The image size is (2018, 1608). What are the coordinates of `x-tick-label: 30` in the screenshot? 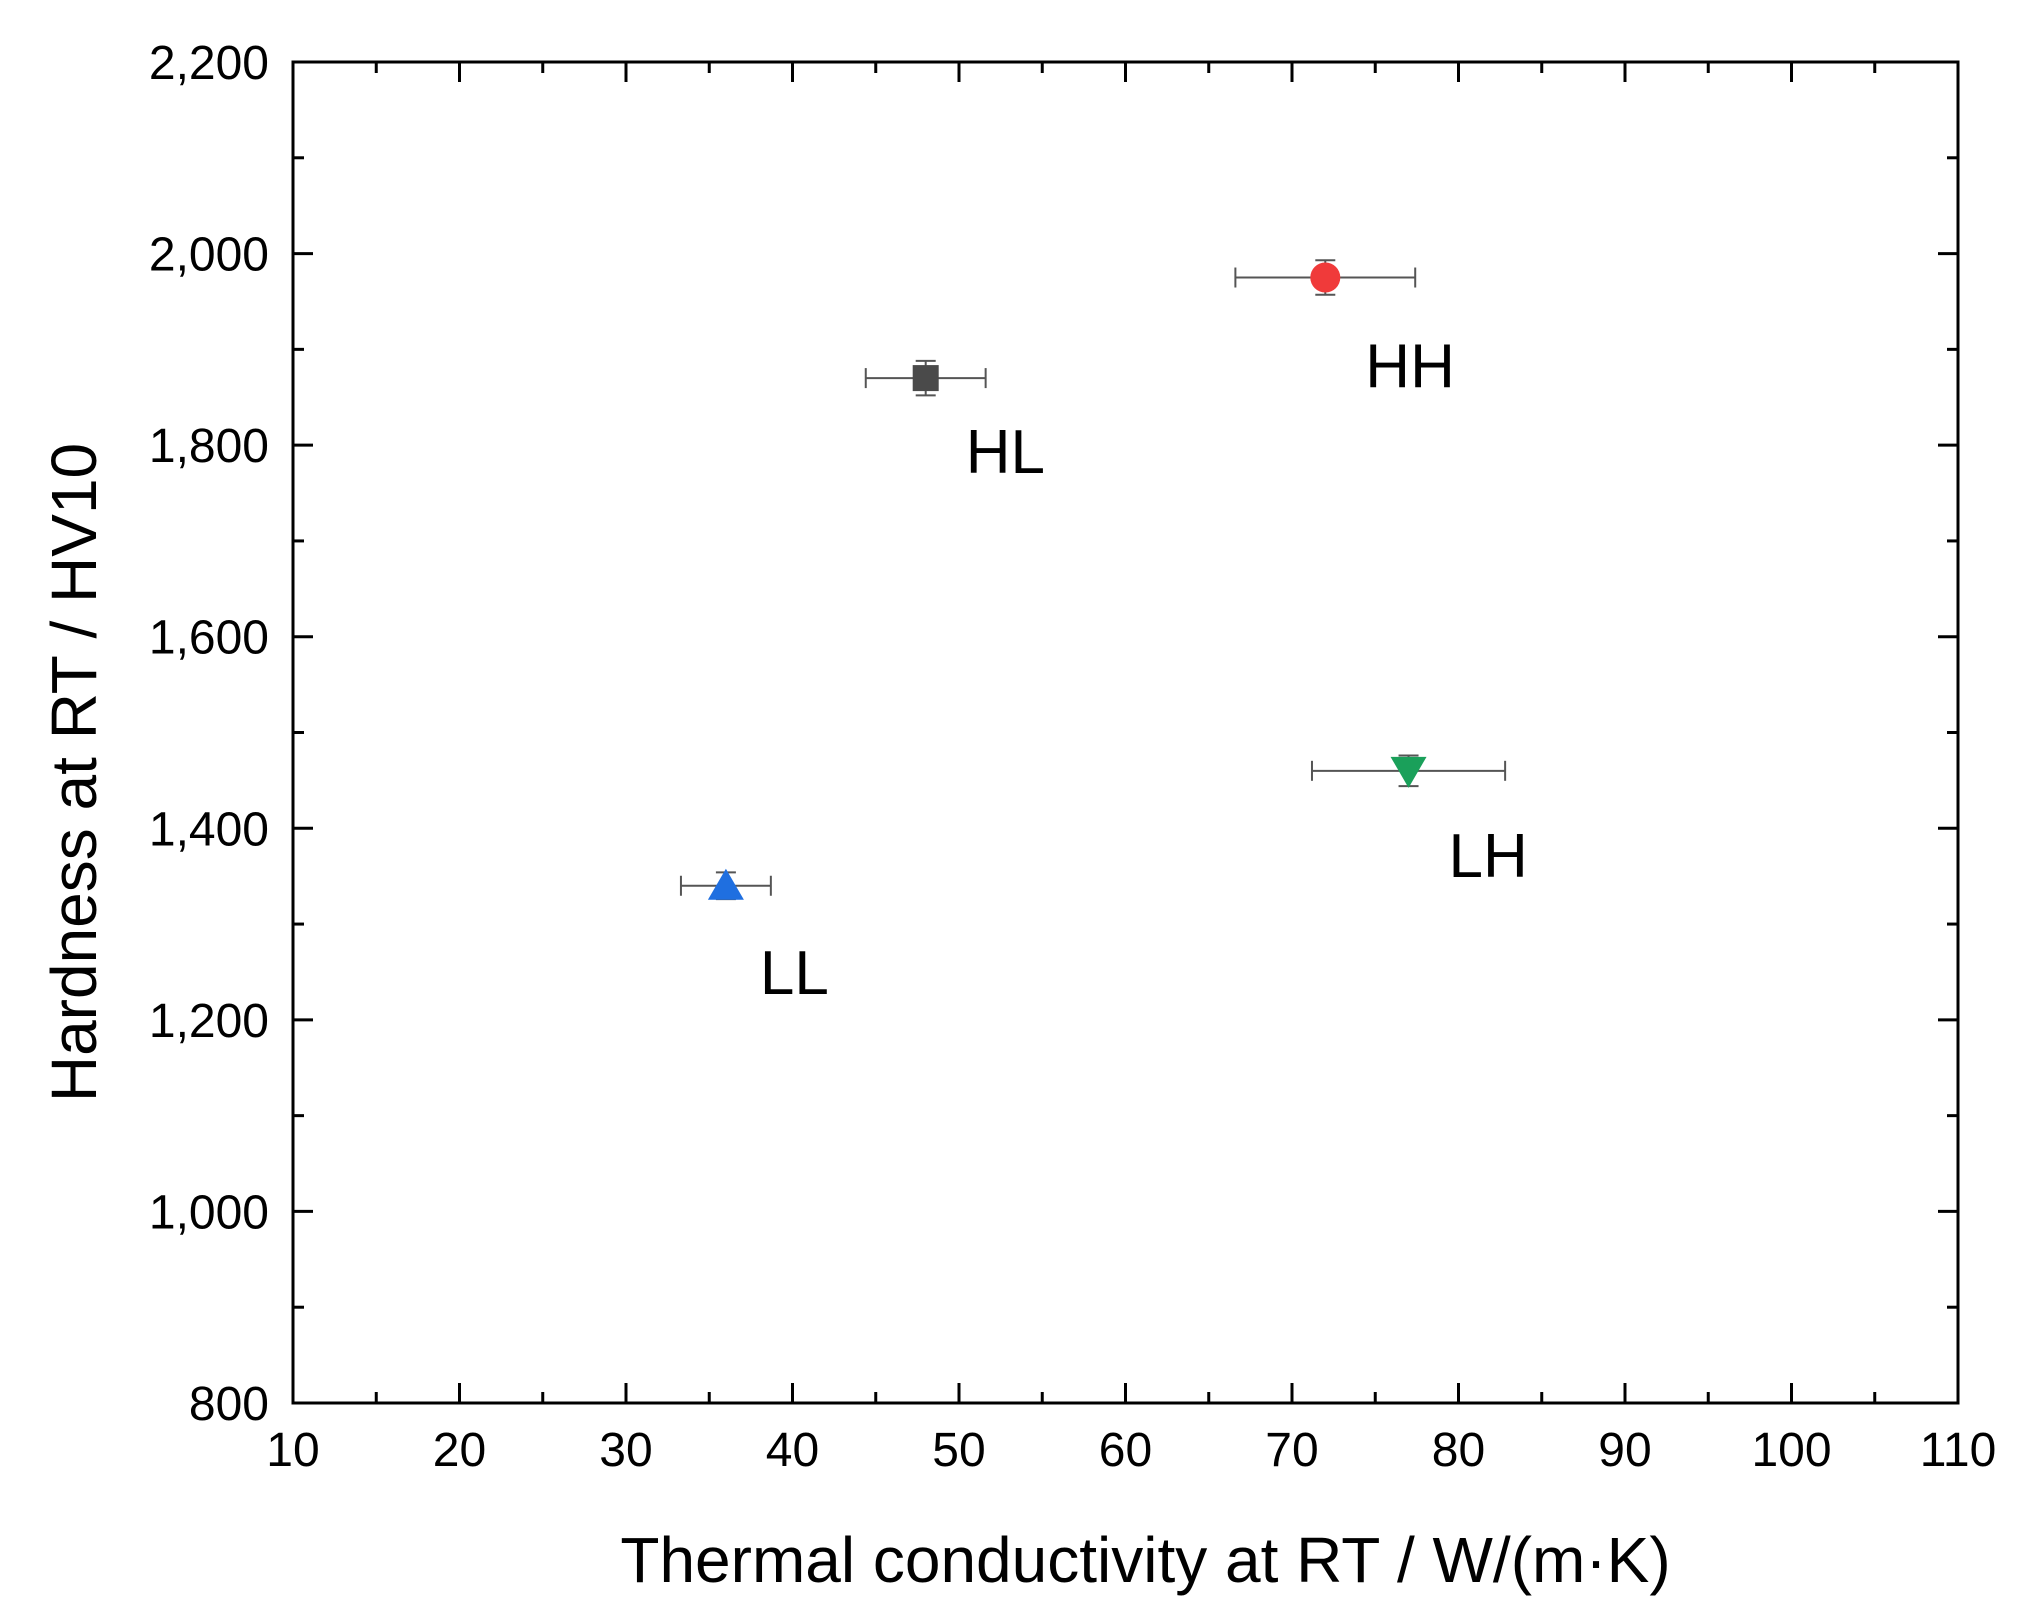 It's located at (625, 1450).